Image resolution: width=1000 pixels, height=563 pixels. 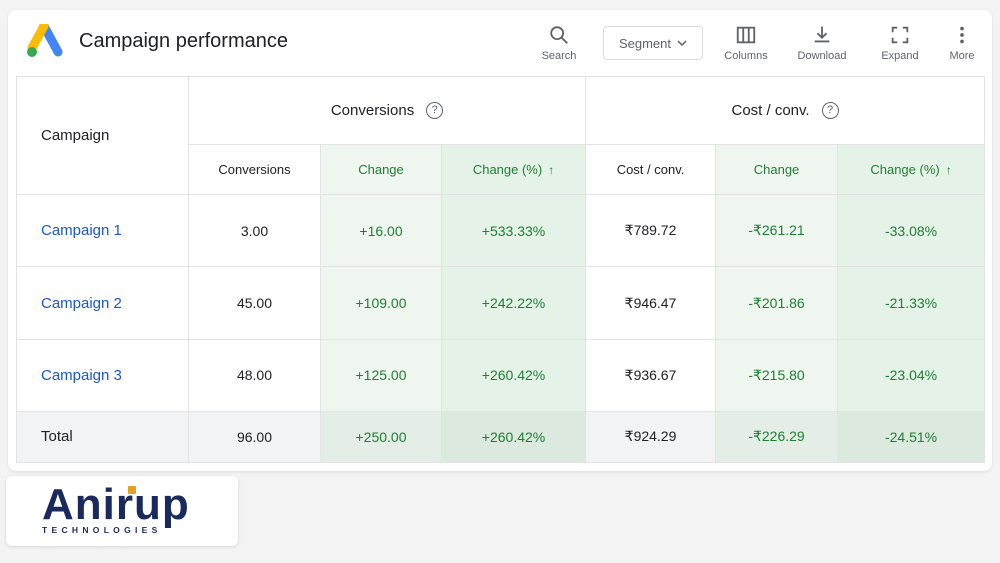 What do you see at coordinates (116, 504) in the screenshot?
I see `brand-name: Anirup` at bounding box center [116, 504].